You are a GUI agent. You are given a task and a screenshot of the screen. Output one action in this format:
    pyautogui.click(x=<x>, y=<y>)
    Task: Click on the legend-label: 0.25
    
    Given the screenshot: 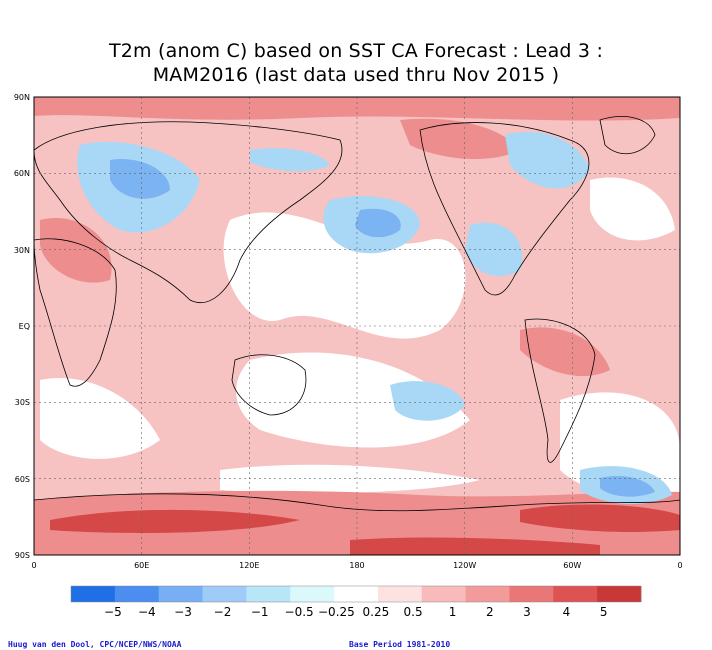 What is the action you would take?
    pyautogui.click(x=376, y=612)
    